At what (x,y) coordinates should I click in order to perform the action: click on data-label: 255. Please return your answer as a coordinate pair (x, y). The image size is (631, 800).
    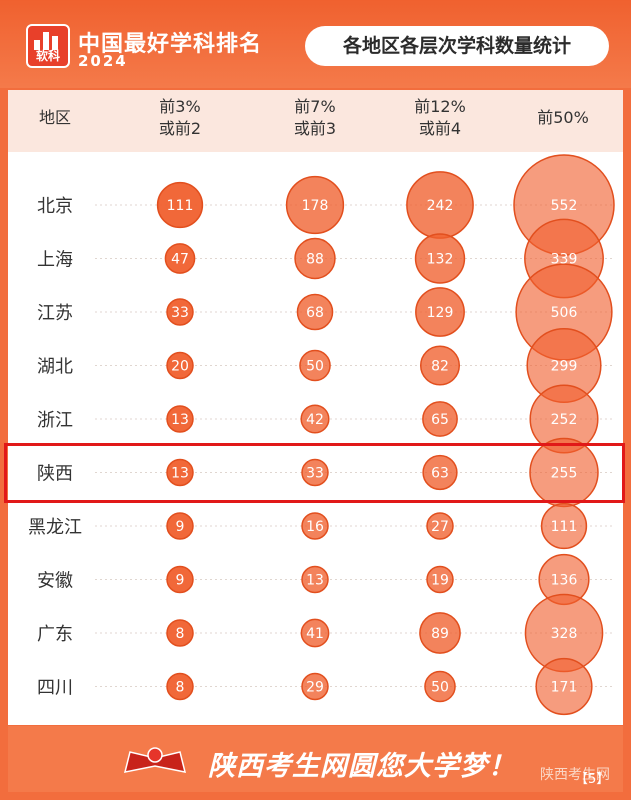
    Looking at the image, I should click on (564, 474).